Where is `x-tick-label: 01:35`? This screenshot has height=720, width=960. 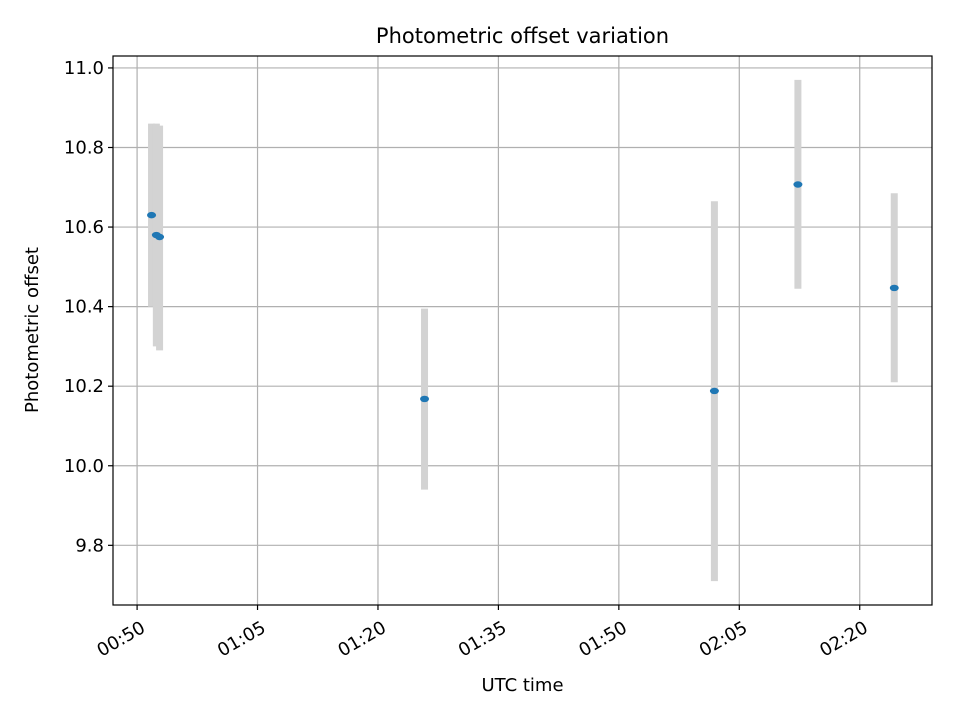 x-tick-label: 01:35 is located at coordinates (482, 639).